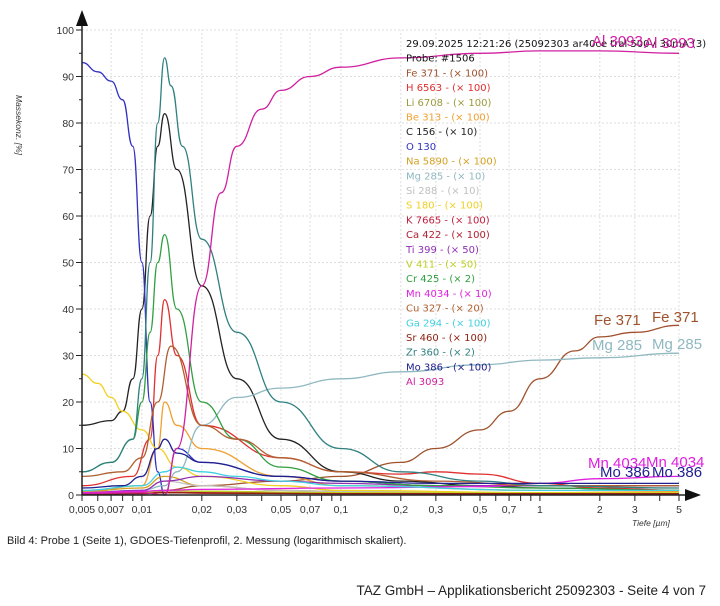 This screenshot has height=606, width=720. Describe the element at coordinates (68, 78) in the screenshot. I see `y-tick-label: 90` at that location.